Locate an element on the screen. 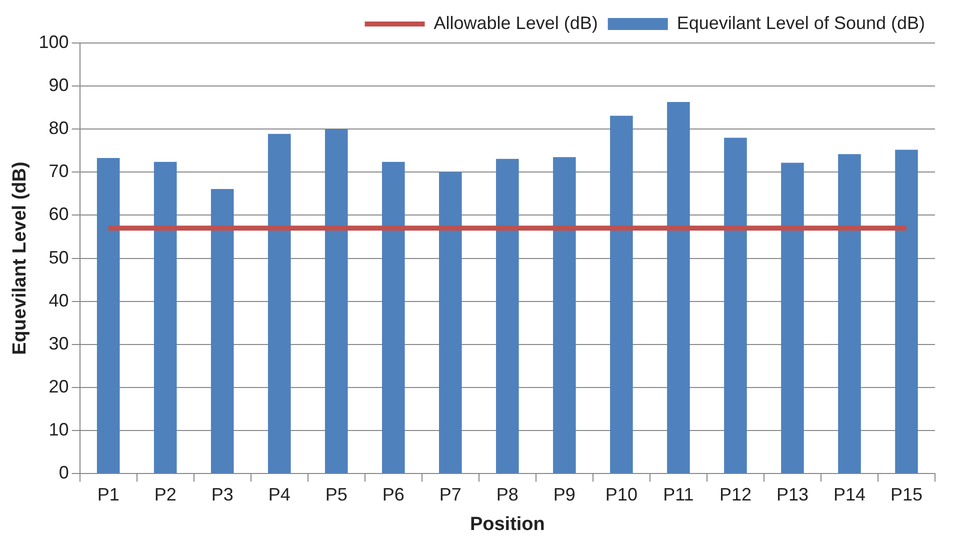 The height and width of the screenshot is (545, 955). x-tick-label: P9 is located at coordinates (564, 494).